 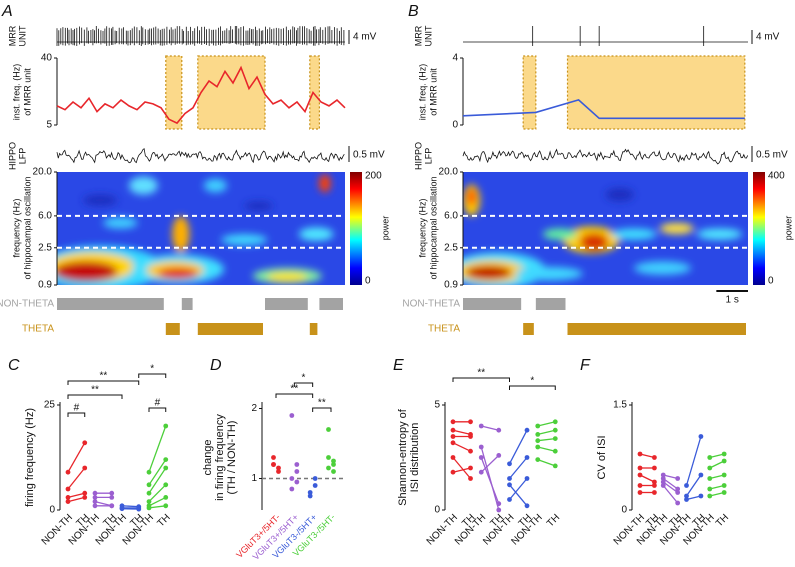 What do you see at coordinates (603, 234) in the screenshot?
I see `blob-layer` at bounding box center [603, 234].